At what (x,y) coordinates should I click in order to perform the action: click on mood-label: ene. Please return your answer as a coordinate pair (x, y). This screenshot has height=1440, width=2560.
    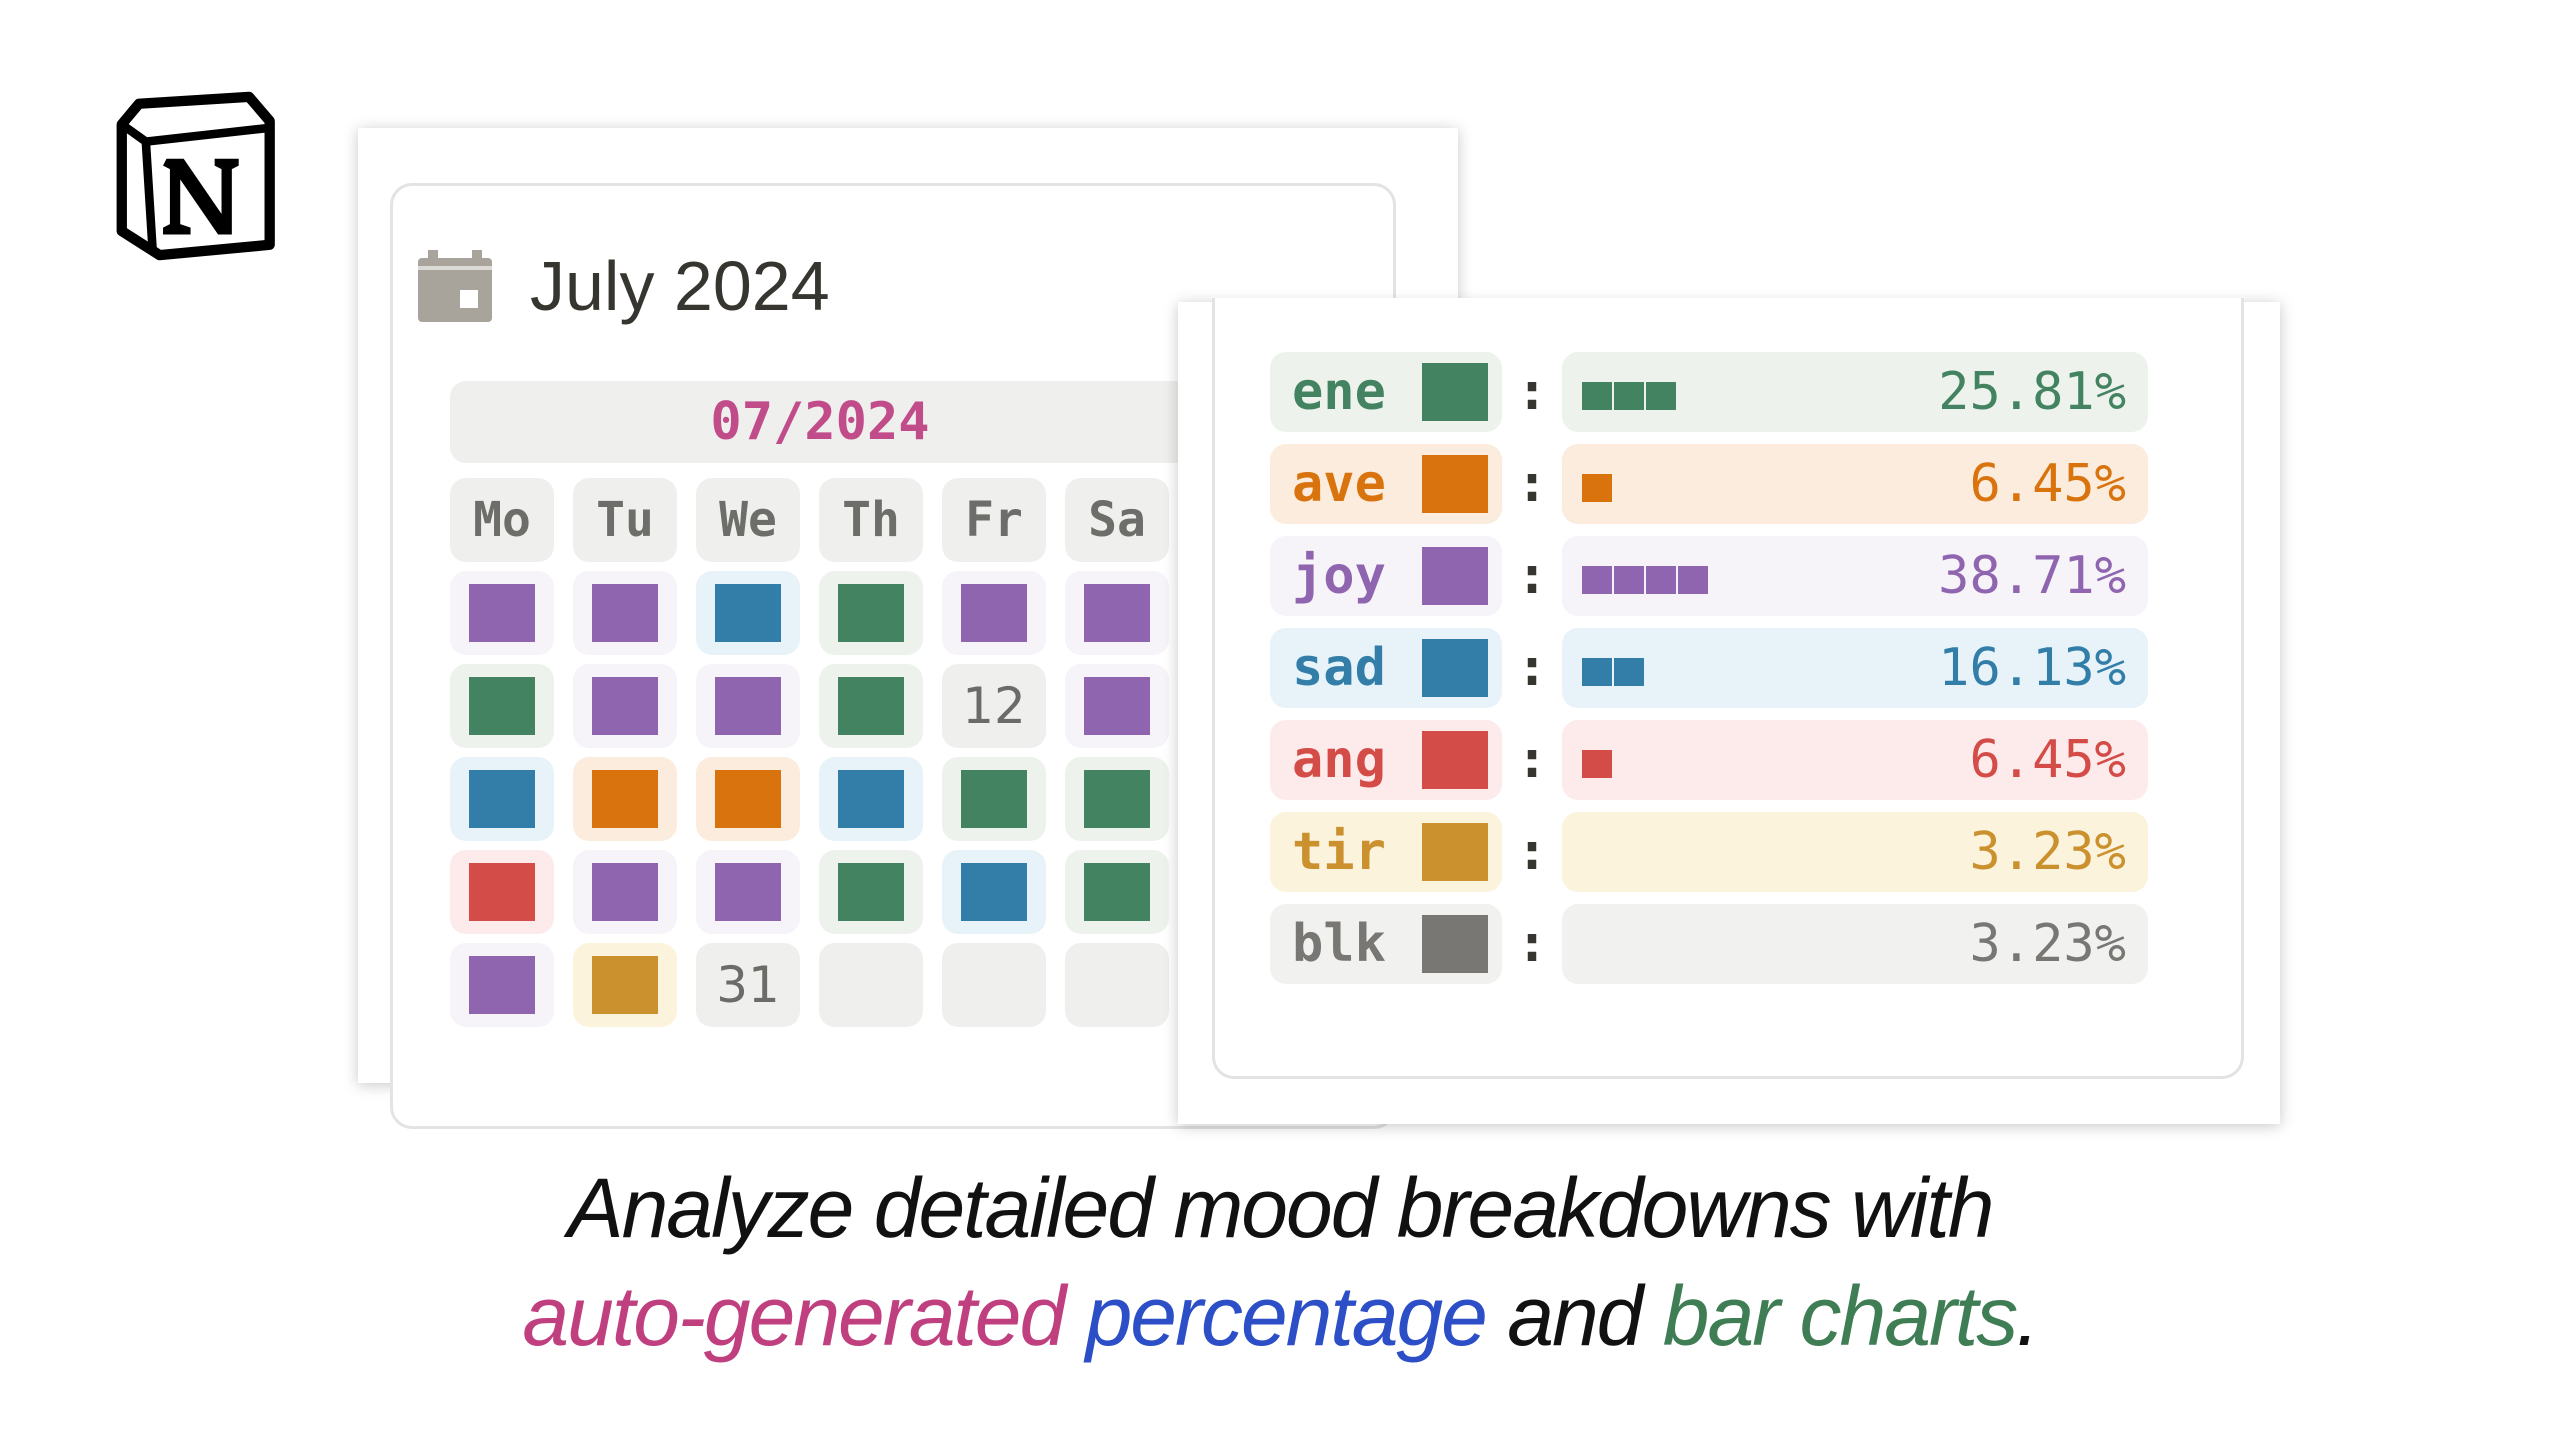
    Looking at the image, I should click on (1339, 392).